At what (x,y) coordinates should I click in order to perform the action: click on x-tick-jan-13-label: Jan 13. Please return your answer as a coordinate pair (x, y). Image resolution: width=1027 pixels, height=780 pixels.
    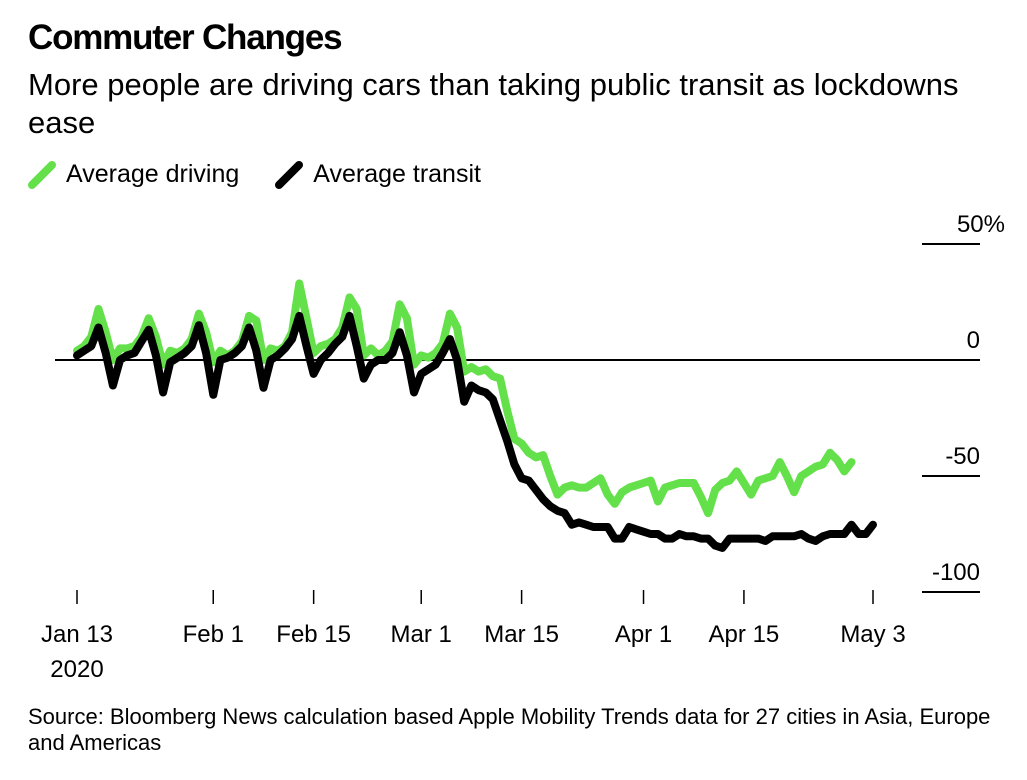
    Looking at the image, I should click on (77, 634).